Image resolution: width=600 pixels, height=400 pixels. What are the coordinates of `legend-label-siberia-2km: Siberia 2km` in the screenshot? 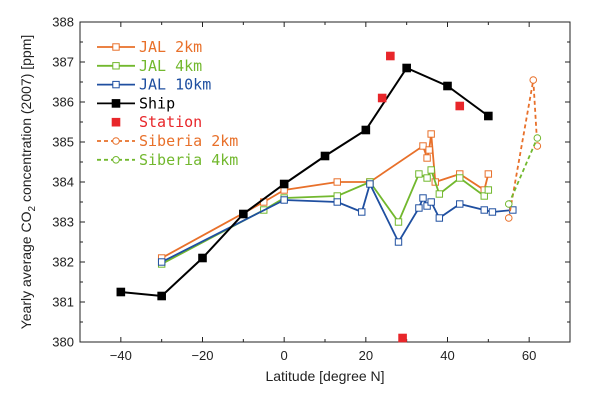 It's located at (188, 141).